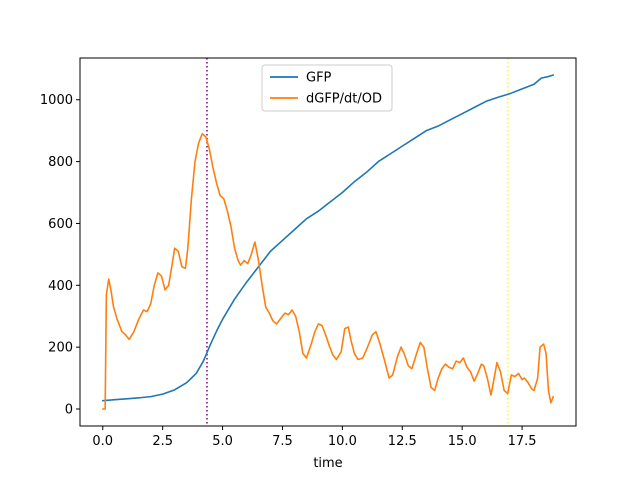 The width and height of the screenshot is (640, 480). I want to click on x-axis-label: time, so click(327, 463).